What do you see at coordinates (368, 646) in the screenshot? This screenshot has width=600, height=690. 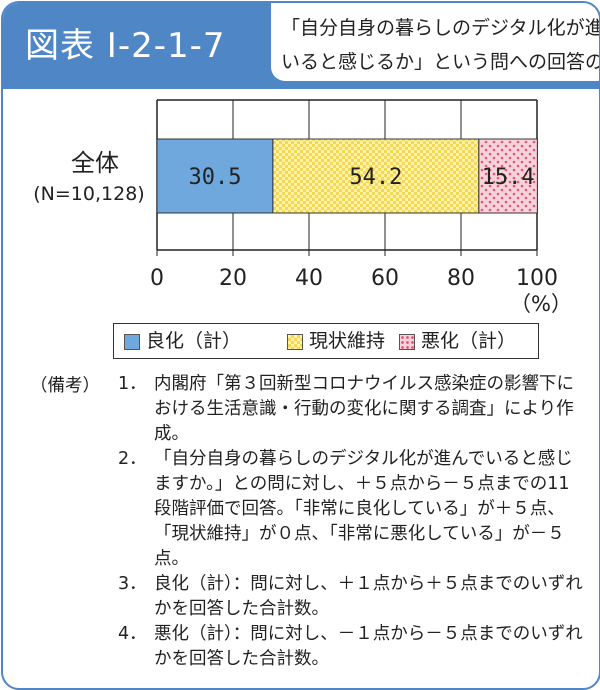 I see `note-text: 悪化（計）：問に対し、－１点から－５点までのいずれかを回答した合計数。` at bounding box center [368, 646].